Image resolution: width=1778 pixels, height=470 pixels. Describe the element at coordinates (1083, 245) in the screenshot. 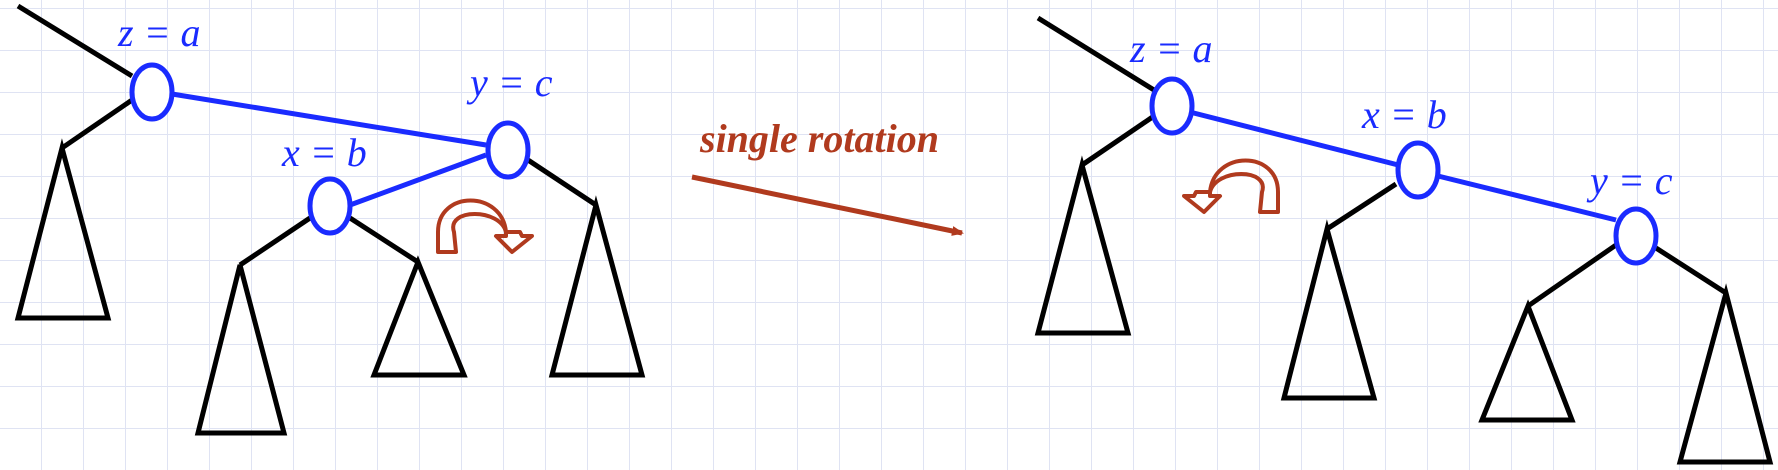

I see `subtree-t0-after` at that location.